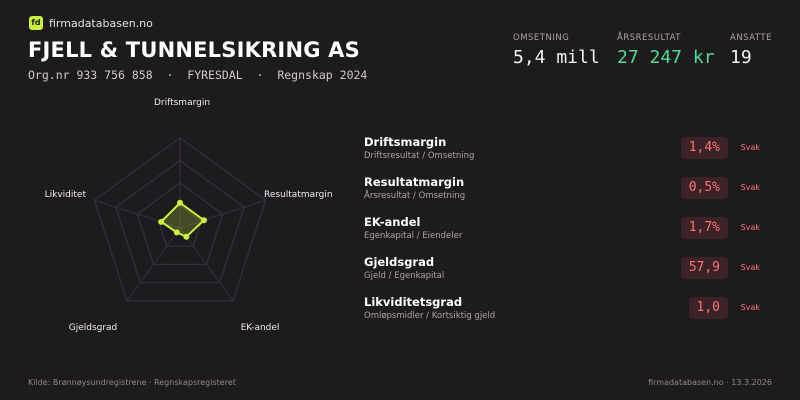 The height and width of the screenshot is (400, 800). Describe the element at coordinates (704, 188) in the screenshot. I see `metric-value: 0,5%` at that location.